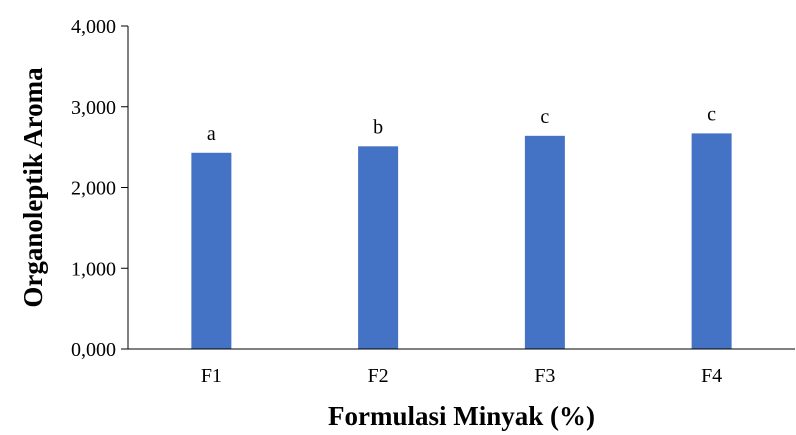  Describe the element at coordinates (211, 134) in the screenshot. I see `data-label-f1: a` at that location.